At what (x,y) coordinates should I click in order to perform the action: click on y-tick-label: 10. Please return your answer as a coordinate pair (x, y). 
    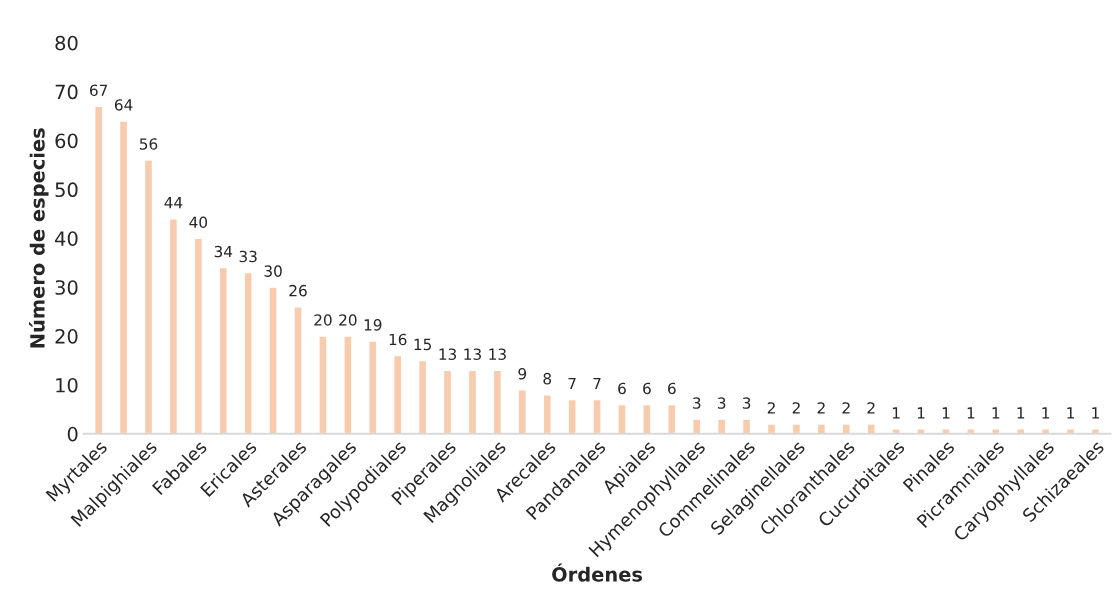
    Looking at the image, I should click on (67, 385).